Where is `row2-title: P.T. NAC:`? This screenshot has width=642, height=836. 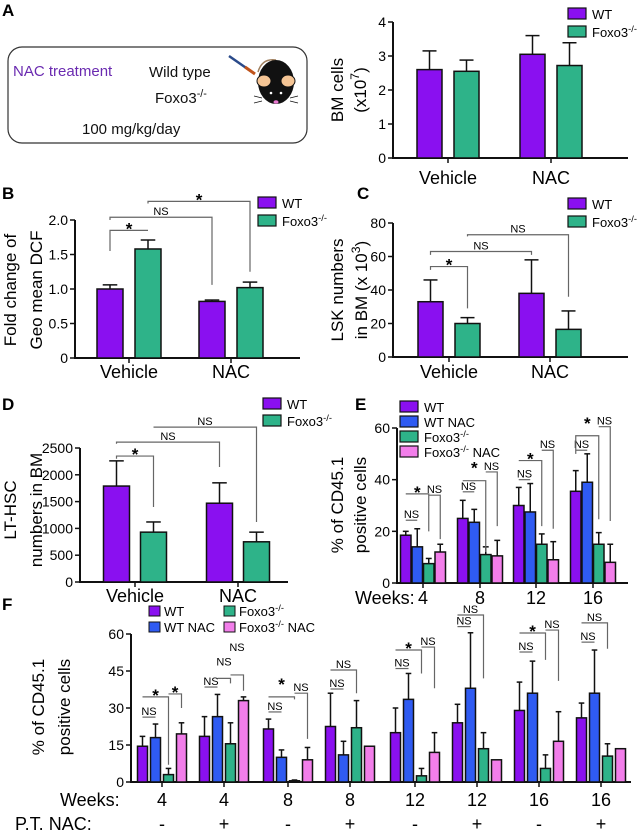
row2-title: P.T. NAC: is located at coordinates (53, 824).